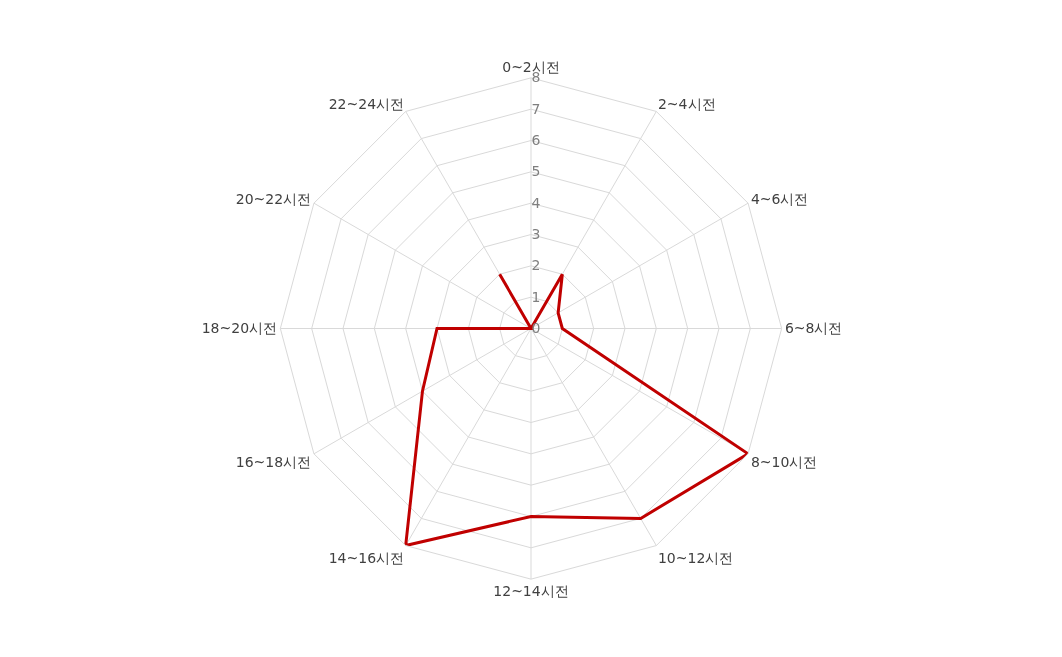  Describe the element at coordinates (536, 234) in the screenshot. I see `y-tick-label: 3` at that location.